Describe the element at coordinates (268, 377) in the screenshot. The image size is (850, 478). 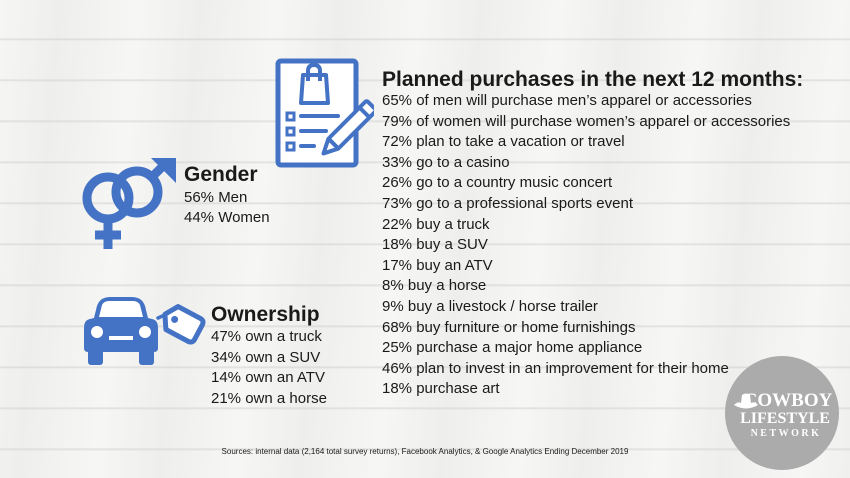
I see `ownership-atv-line: 14% own an ATV` at that location.